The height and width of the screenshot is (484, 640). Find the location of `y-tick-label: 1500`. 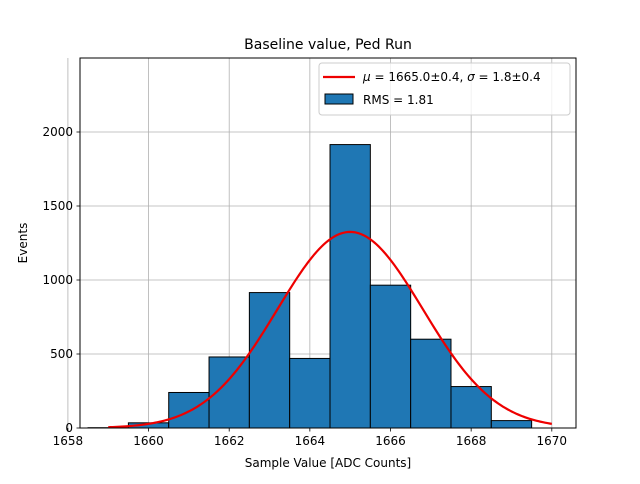

y-tick-label: 1500 is located at coordinates (57, 206).